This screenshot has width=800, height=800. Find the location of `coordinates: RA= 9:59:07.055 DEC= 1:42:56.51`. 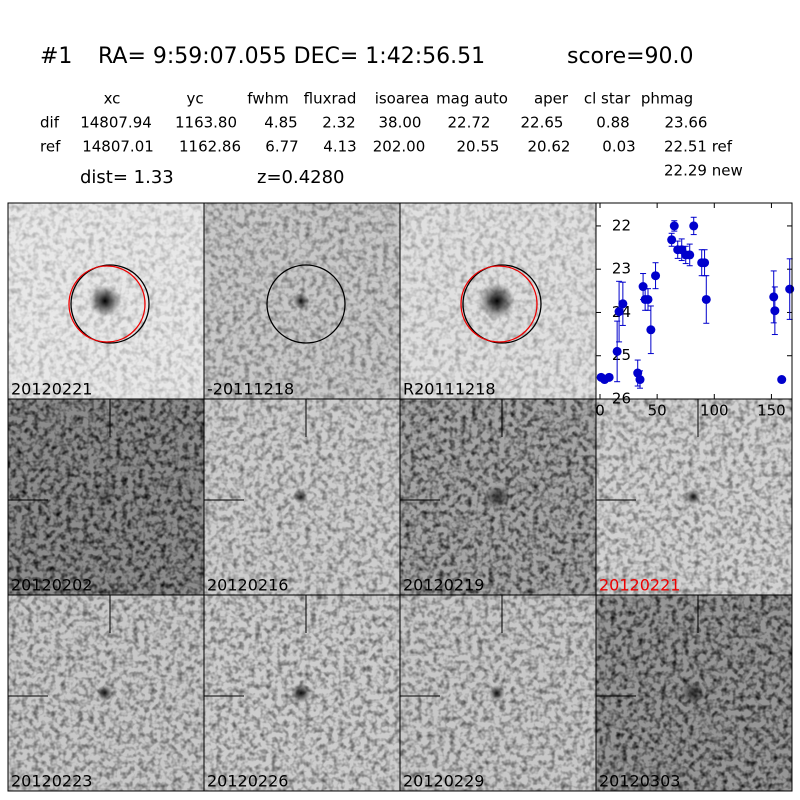

coordinates: RA= 9:59:07.055 DEC= 1:42:56.51 is located at coordinates (291, 56).